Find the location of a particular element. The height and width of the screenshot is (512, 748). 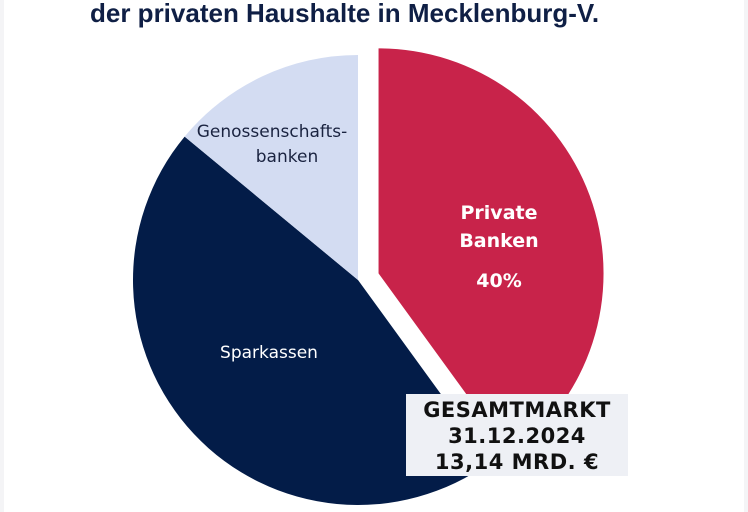

slice-label-private: Private is located at coordinates (499, 213).